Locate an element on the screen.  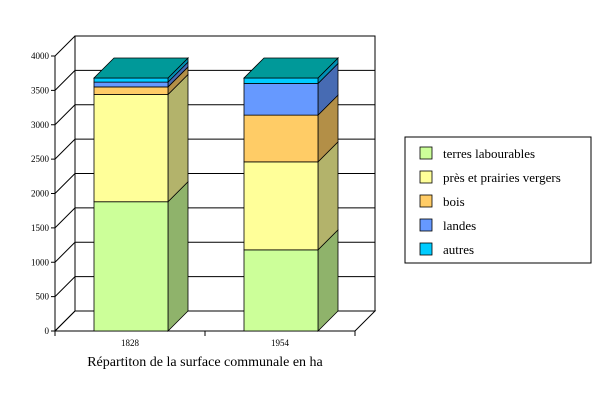
bar-top-1954 is located at coordinates (291, 68).